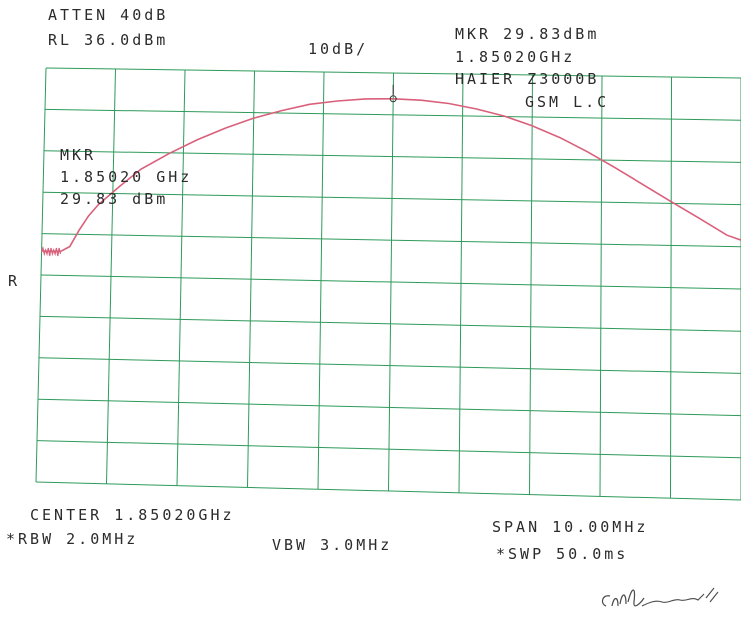 The image size is (741, 620). What do you see at coordinates (515, 57) in the screenshot?
I see `marker-readout-freq: 1.85020GHz` at bounding box center [515, 57].